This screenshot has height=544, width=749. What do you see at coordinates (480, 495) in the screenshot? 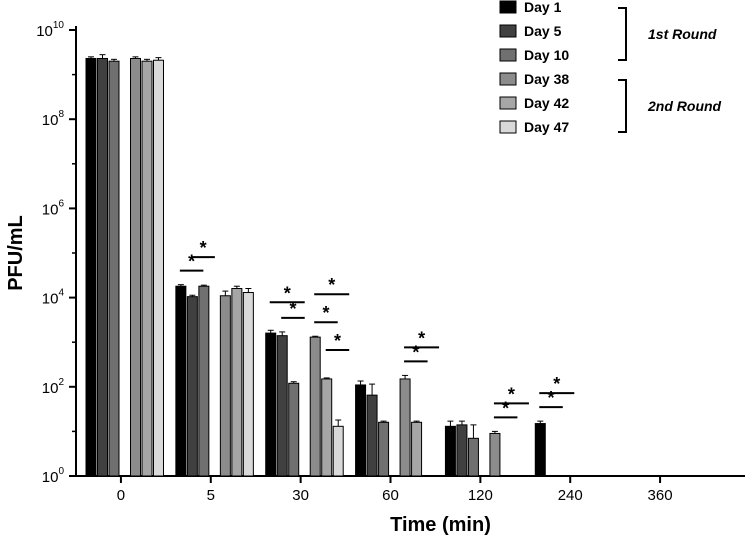
I see `x-tick-label: 120` at bounding box center [480, 495].